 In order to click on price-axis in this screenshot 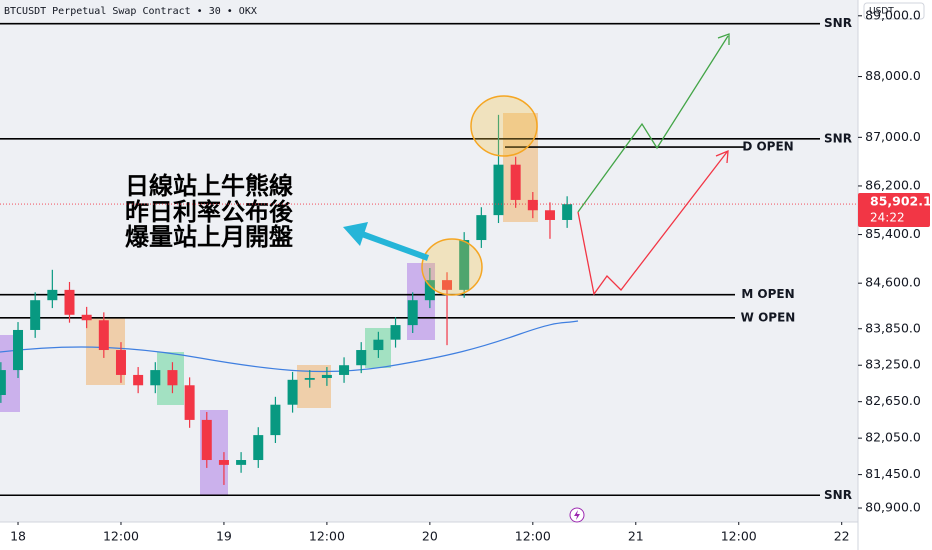, I will do `click(895, 275)`.